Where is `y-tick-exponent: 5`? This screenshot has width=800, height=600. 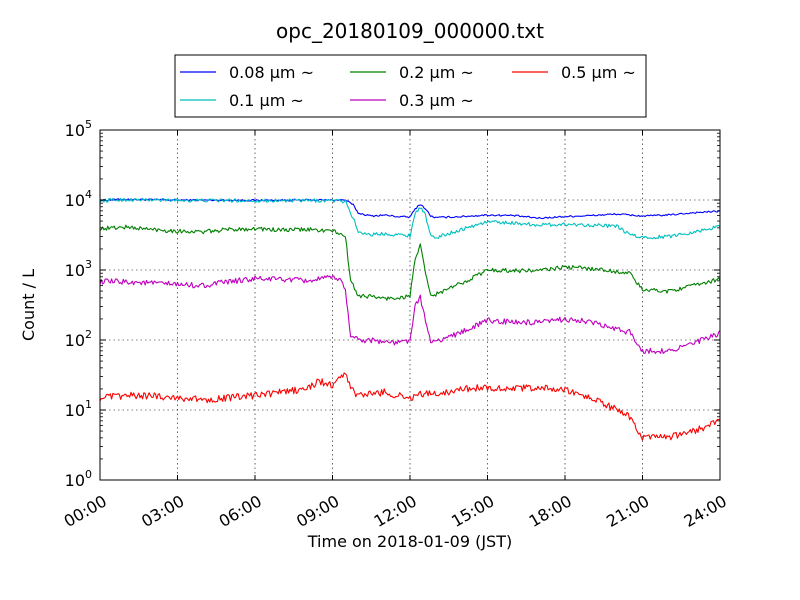
y-tick-exponent: 5 is located at coordinates (88, 124).